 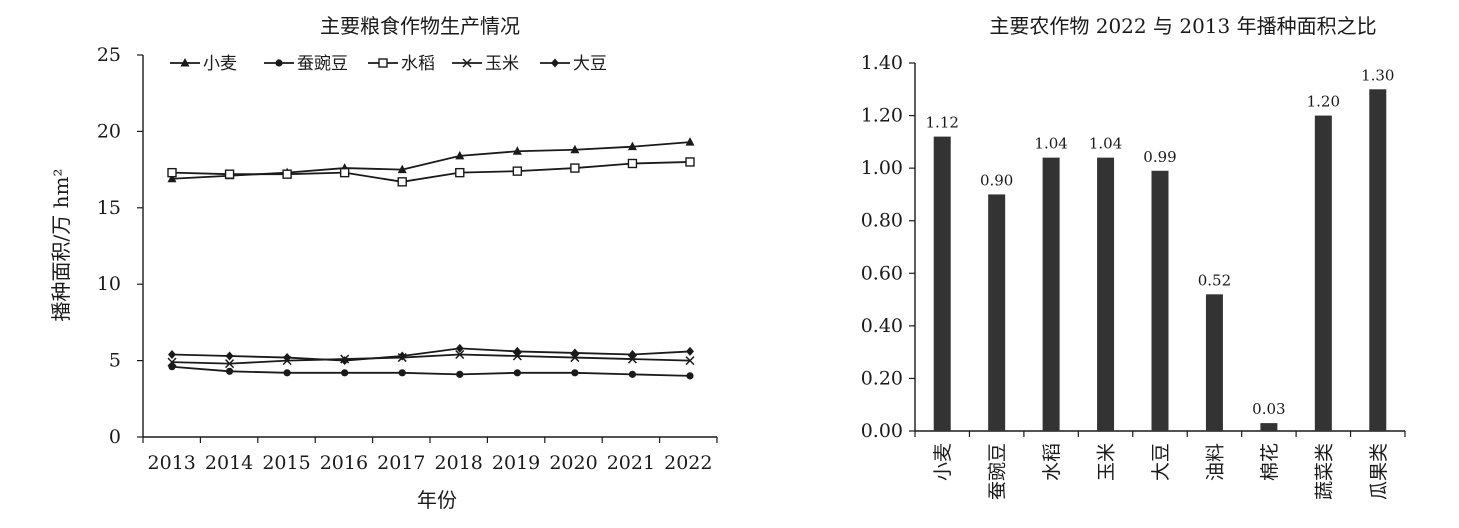 I want to click on category-label: 蔬菜类, so click(x=1324, y=471).